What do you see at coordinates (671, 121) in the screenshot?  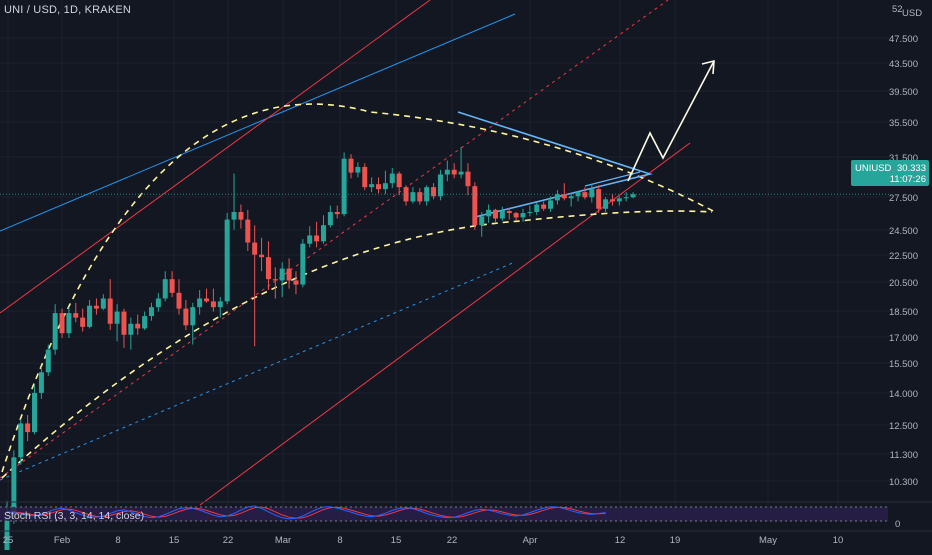 I see `projection-path` at bounding box center [671, 121].